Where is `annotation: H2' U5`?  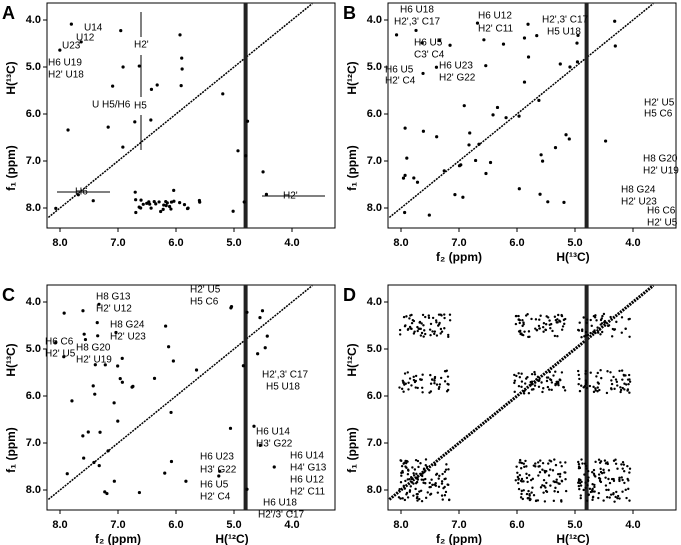
annotation: H2' U5 is located at coordinates (659, 103).